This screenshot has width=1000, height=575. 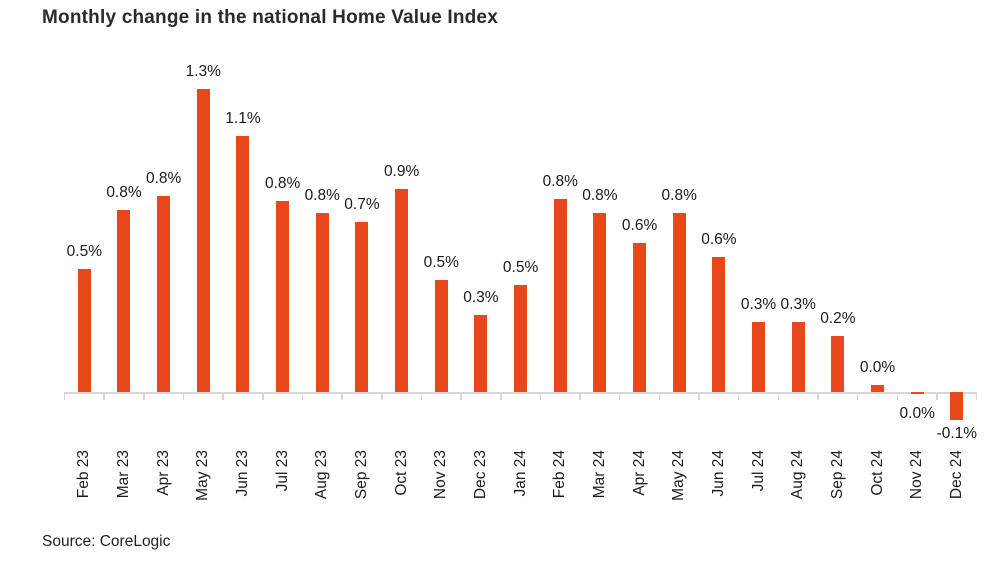 What do you see at coordinates (838, 319) in the screenshot?
I see `bar-value-label: 0.2%` at bounding box center [838, 319].